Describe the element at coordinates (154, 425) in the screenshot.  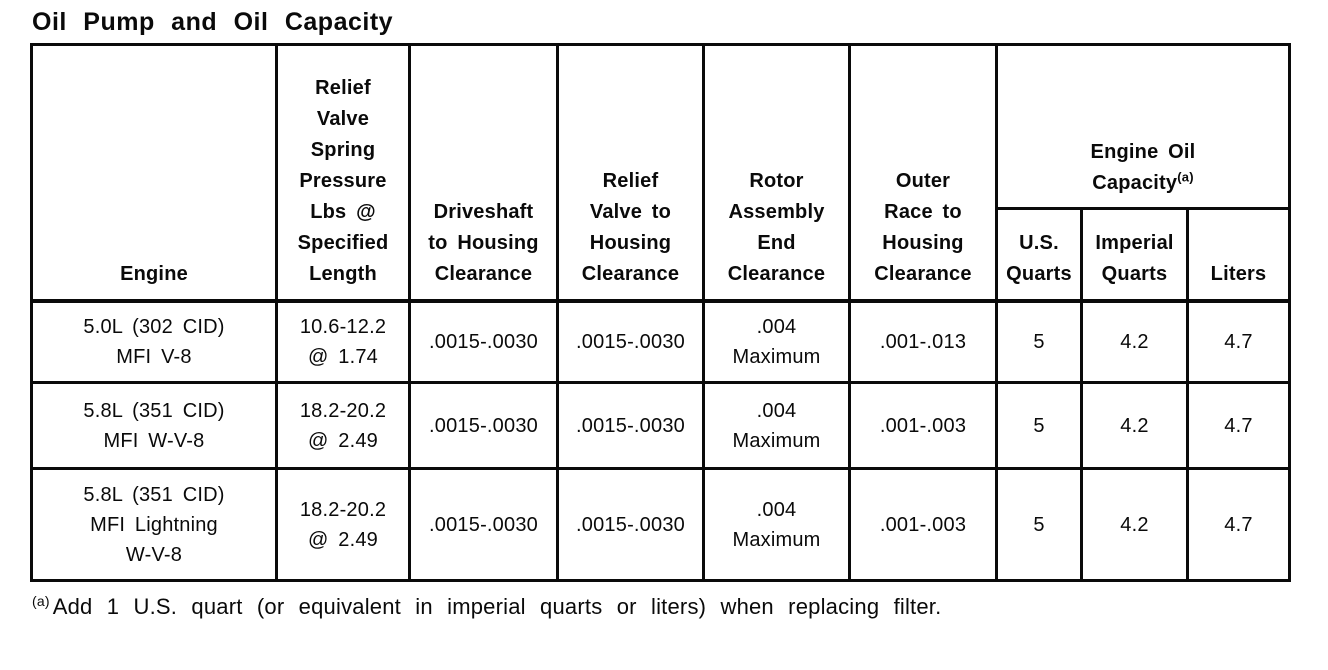
I see `cell-engine: 5.8L (351 CID) MFI W-V-8` at that location.